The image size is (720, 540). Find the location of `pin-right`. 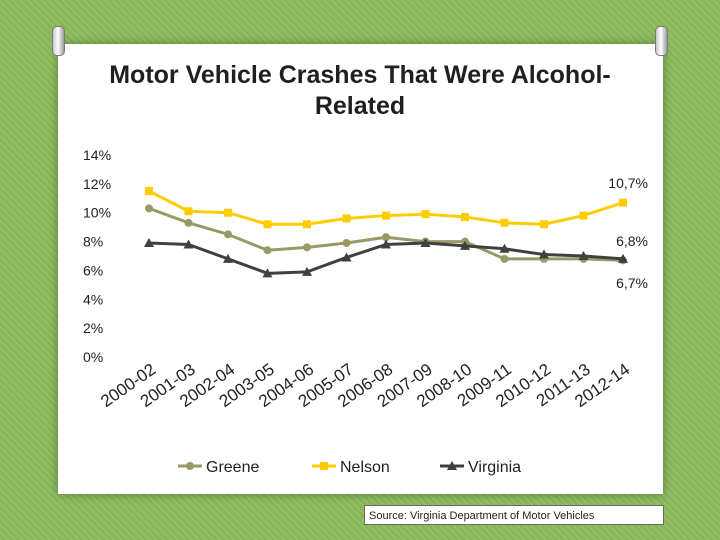

pin-right is located at coordinates (661, 41).